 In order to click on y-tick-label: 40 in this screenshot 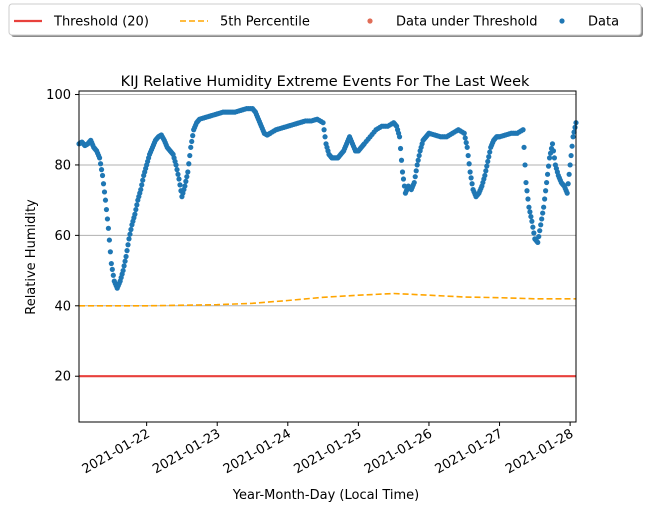, I will do `click(62, 306)`.